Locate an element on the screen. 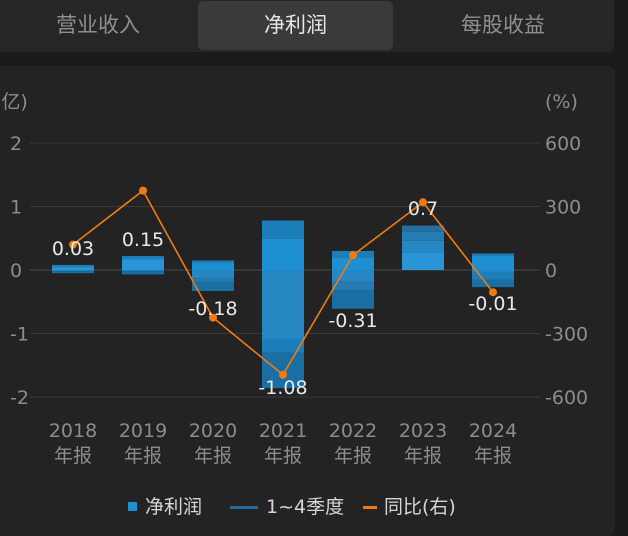  left-tick-label: -1 is located at coordinates (19, 335).